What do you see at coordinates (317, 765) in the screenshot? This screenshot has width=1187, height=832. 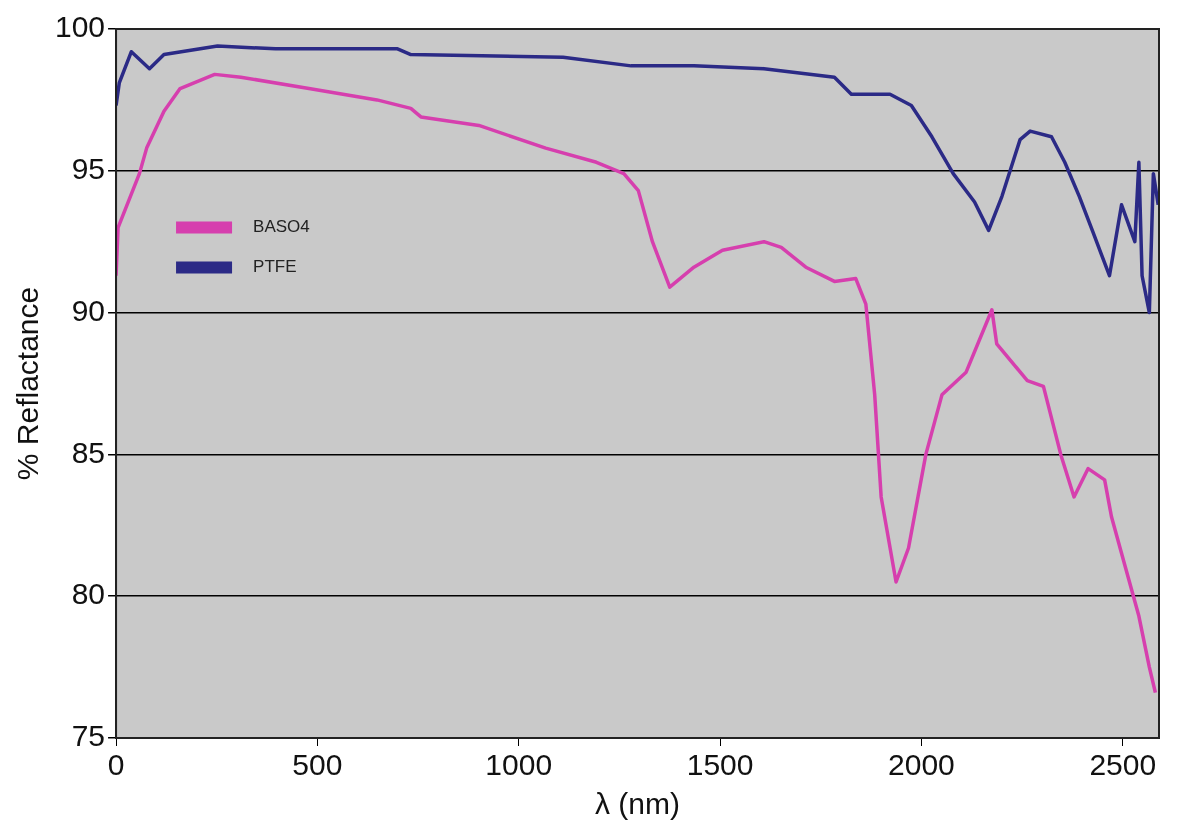 I see `x-tick-label: 500` at bounding box center [317, 765].